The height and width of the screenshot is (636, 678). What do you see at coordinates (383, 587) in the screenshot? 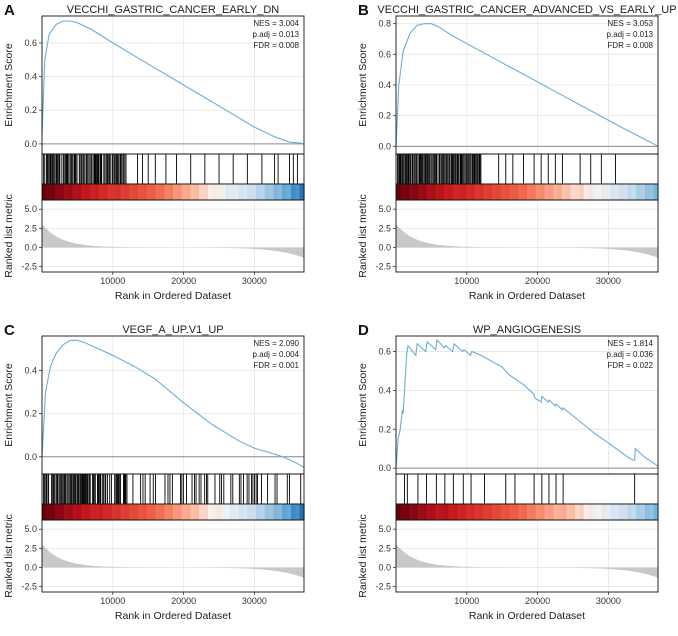
I see `metric-tick-label: -2.5` at bounding box center [383, 587].